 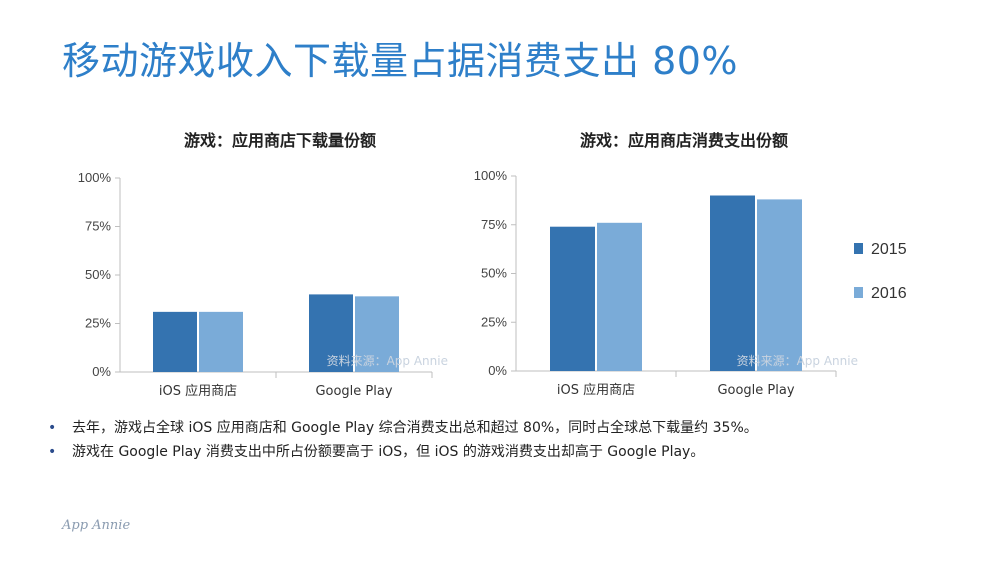 I want to click on legend-label: 2015, so click(x=889, y=249).